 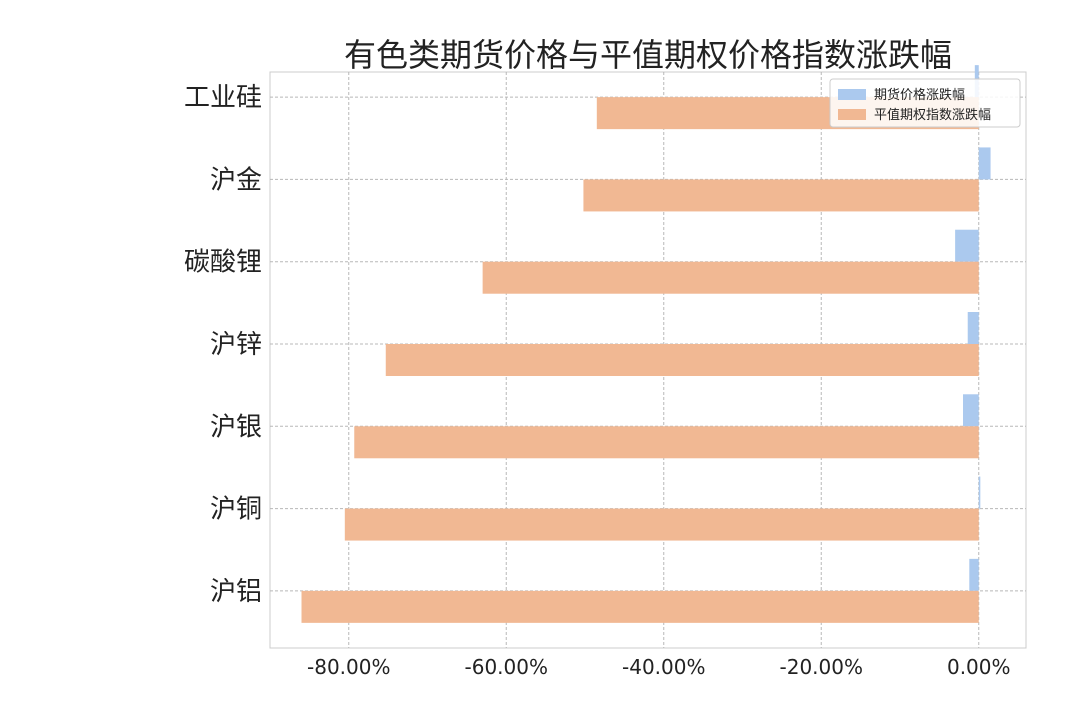 I want to click on legend-label: 平值期权指数涨跌幅, so click(x=932, y=115).